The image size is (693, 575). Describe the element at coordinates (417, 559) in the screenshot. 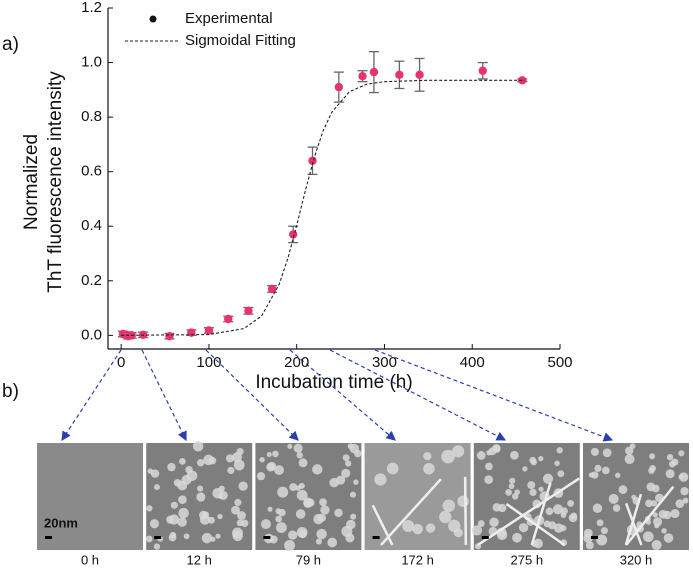

I see `image-label: 172 h` at that location.